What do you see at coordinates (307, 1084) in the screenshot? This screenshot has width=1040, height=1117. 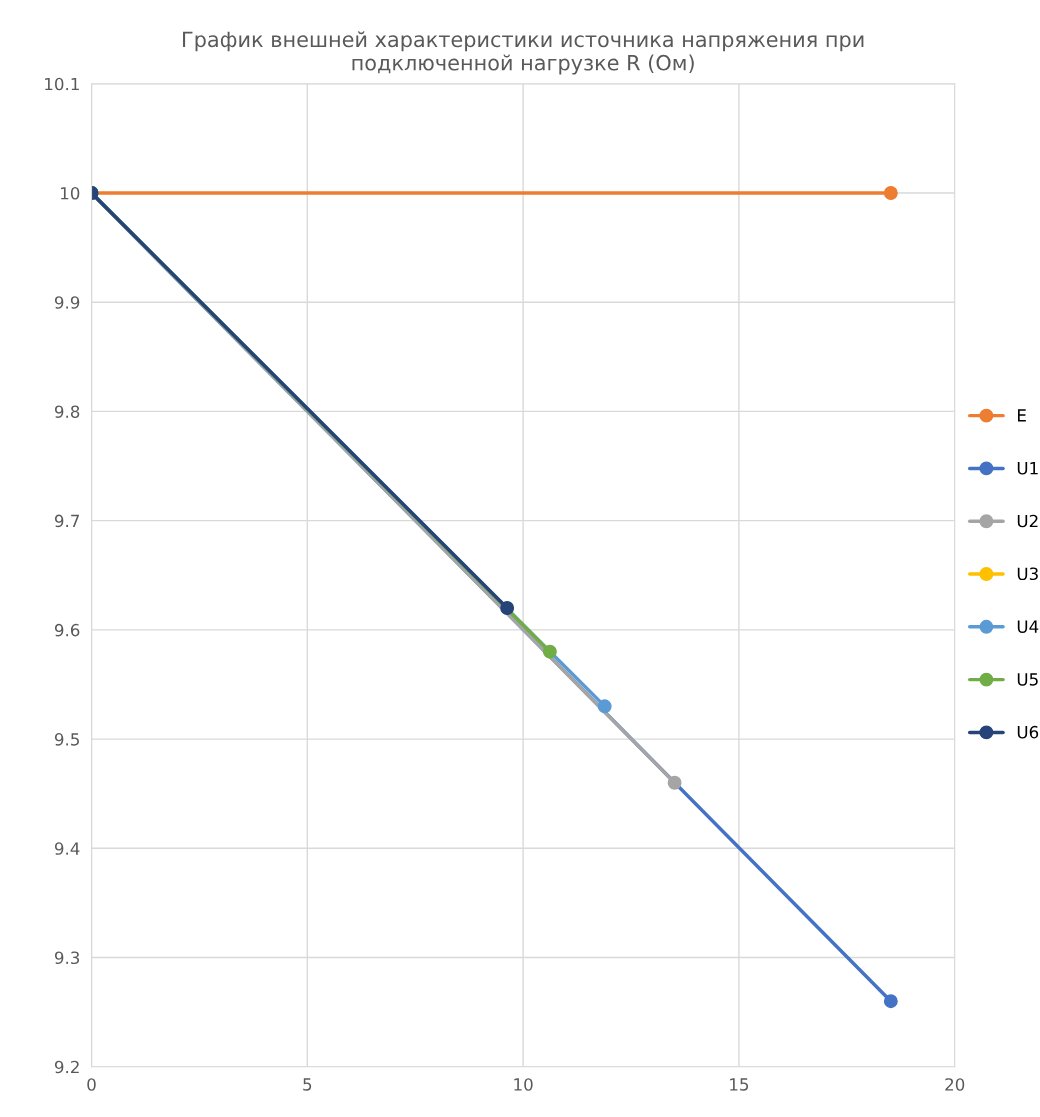 I see `x-tick-label: 5` at bounding box center [307, 1084].